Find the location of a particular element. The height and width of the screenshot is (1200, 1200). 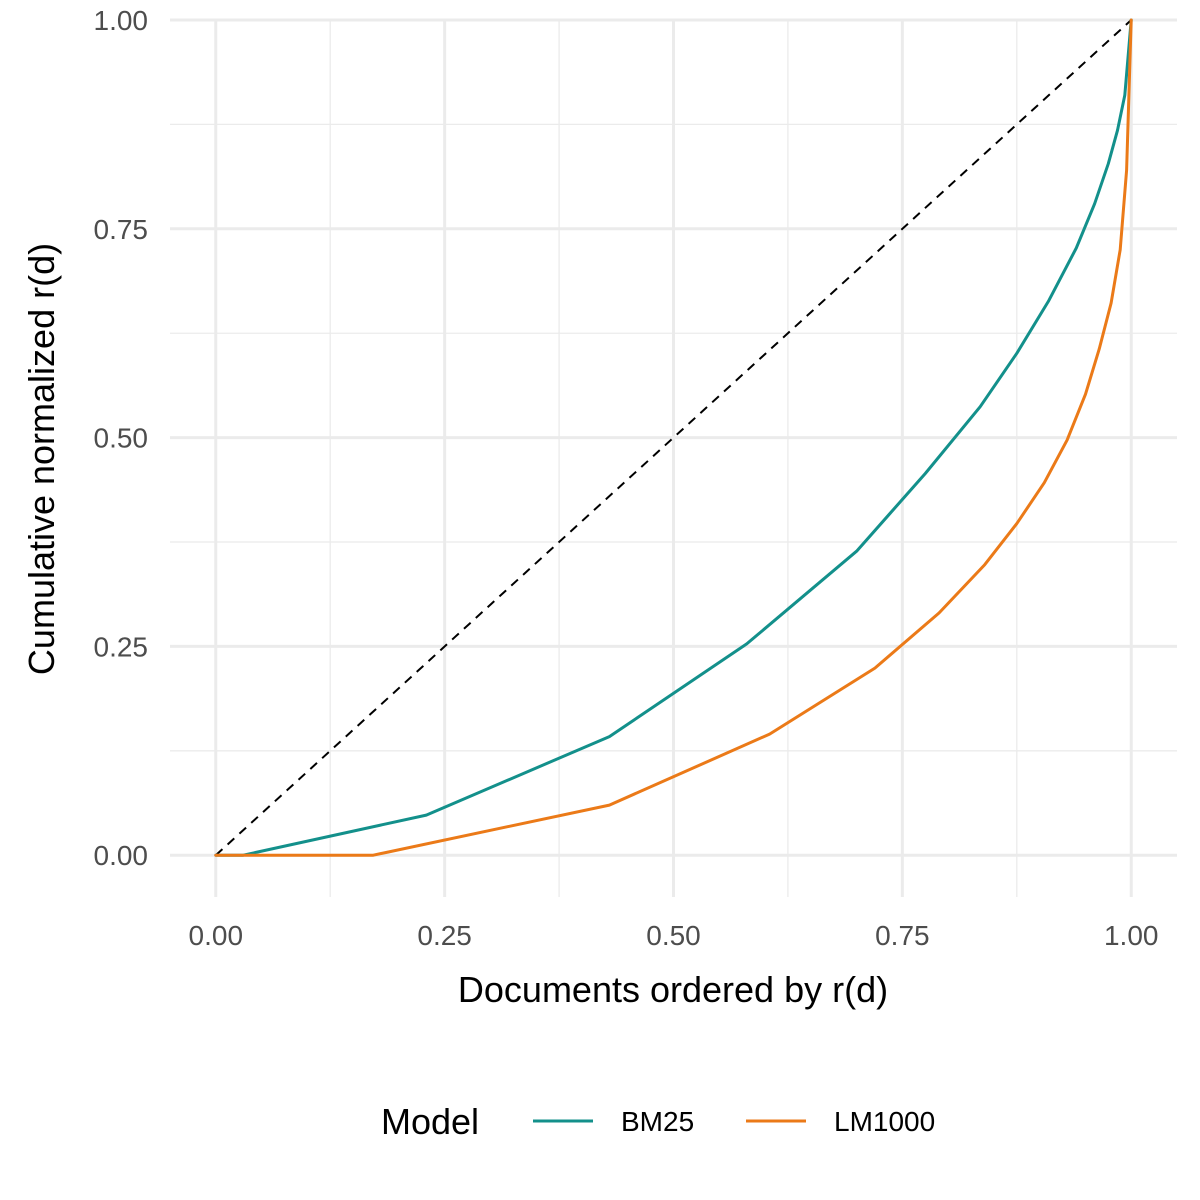

x-tick-label: 0.00 is located at coordinates (216, 935).